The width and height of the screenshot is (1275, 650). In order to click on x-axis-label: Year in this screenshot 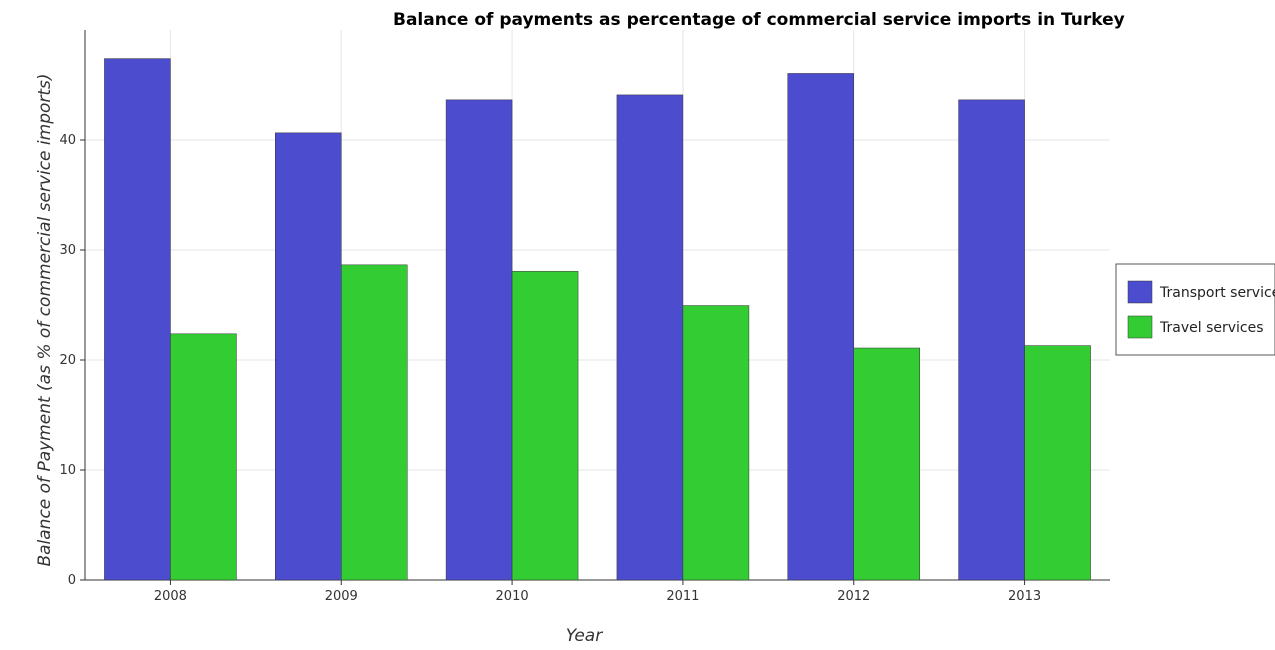, I will do `click(584, 636)`.